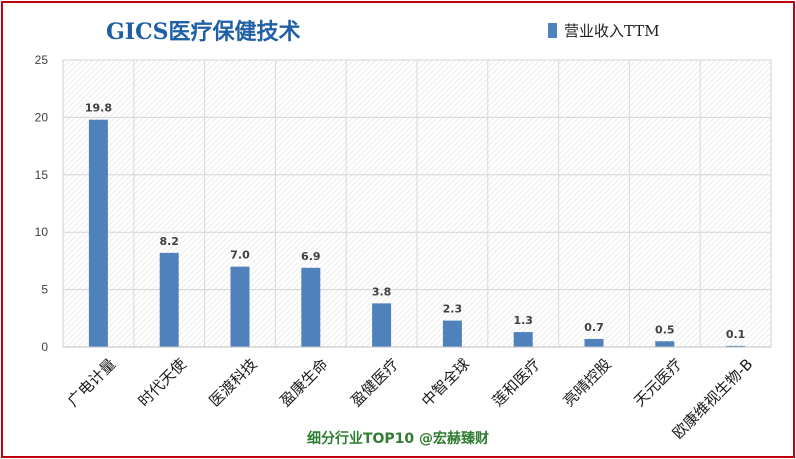 The width and height of the screenshot is (796, 459). I want to click on x-tick-label: 莲和医疗, so click(516, 382).